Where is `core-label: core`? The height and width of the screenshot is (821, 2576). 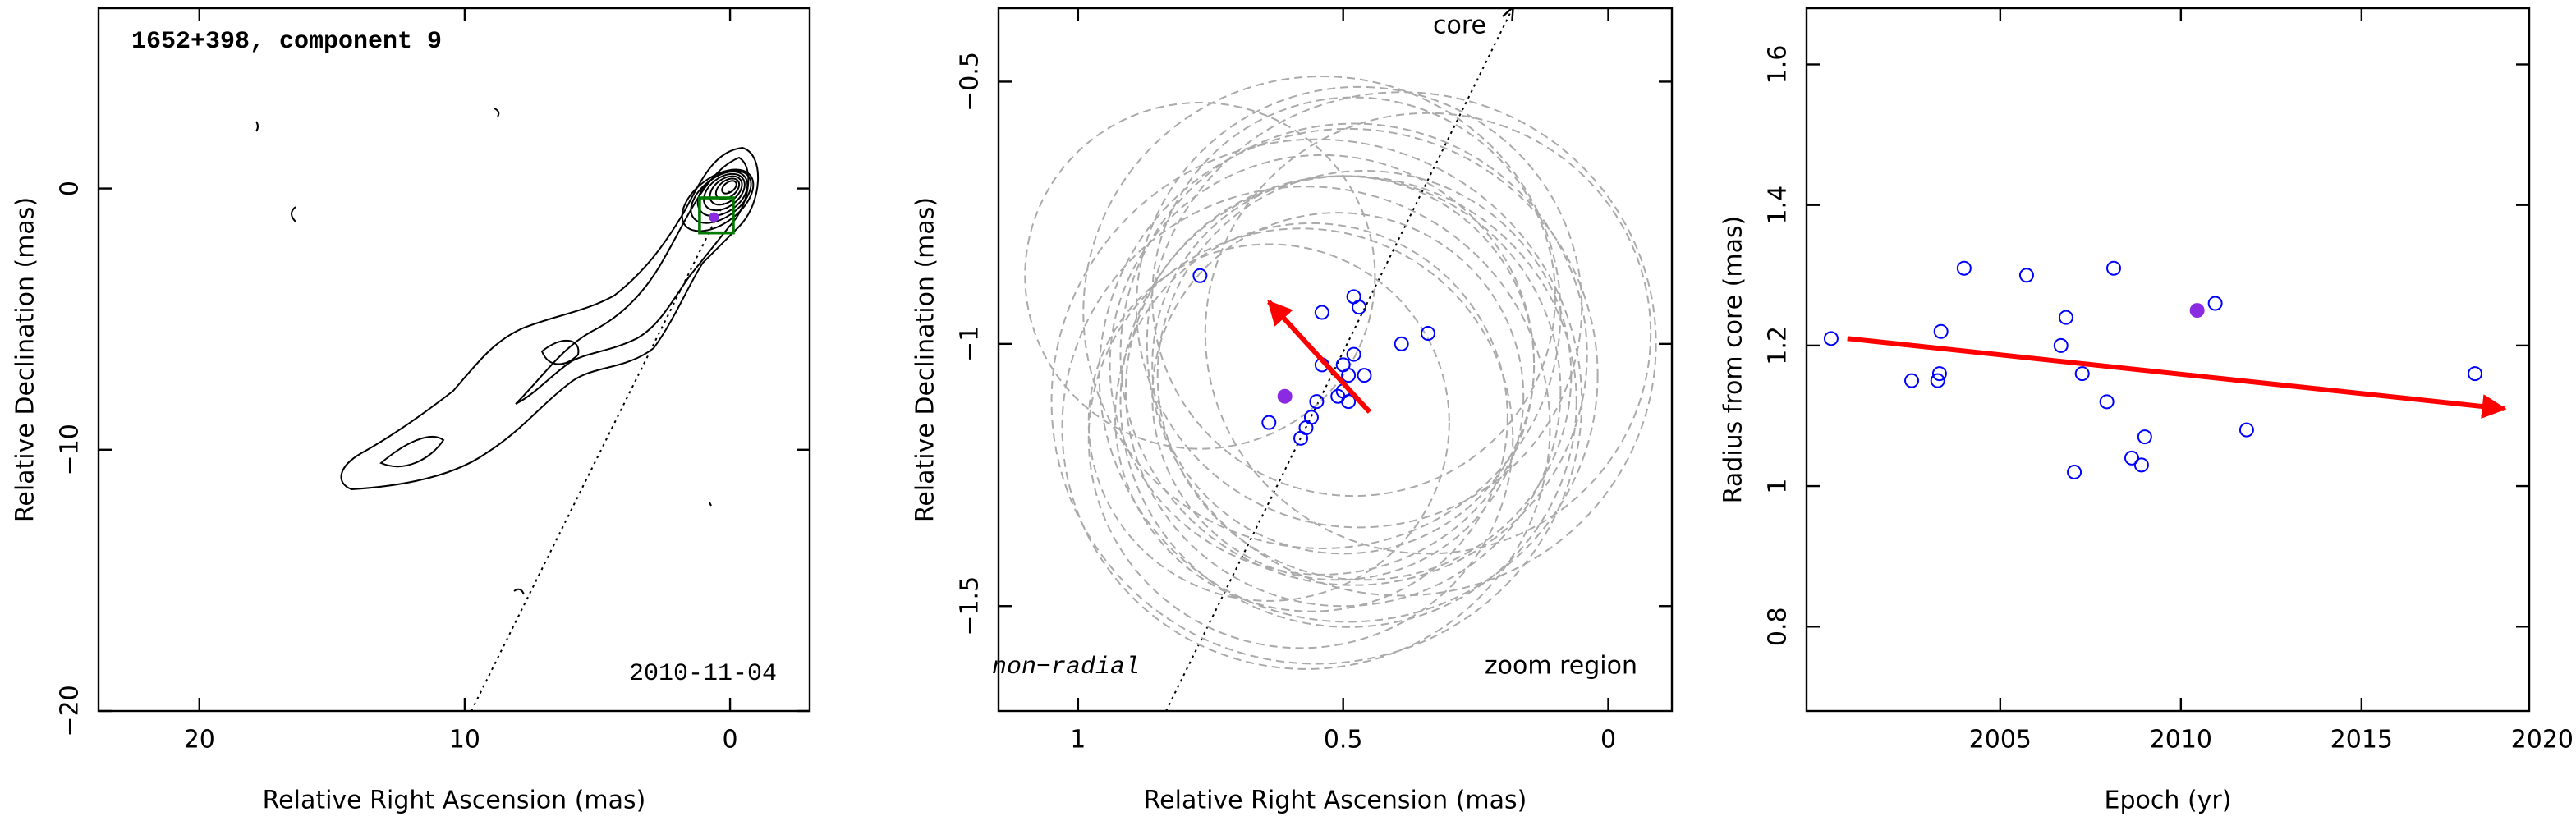
core-label: core is located at coordinates (1459, 25).